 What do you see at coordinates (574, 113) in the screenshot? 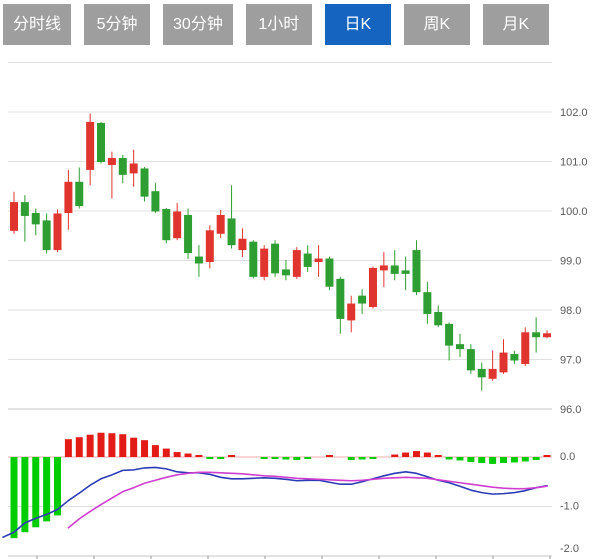
I see `price-tick-label: 102.0` at bounding box center [574, 113].